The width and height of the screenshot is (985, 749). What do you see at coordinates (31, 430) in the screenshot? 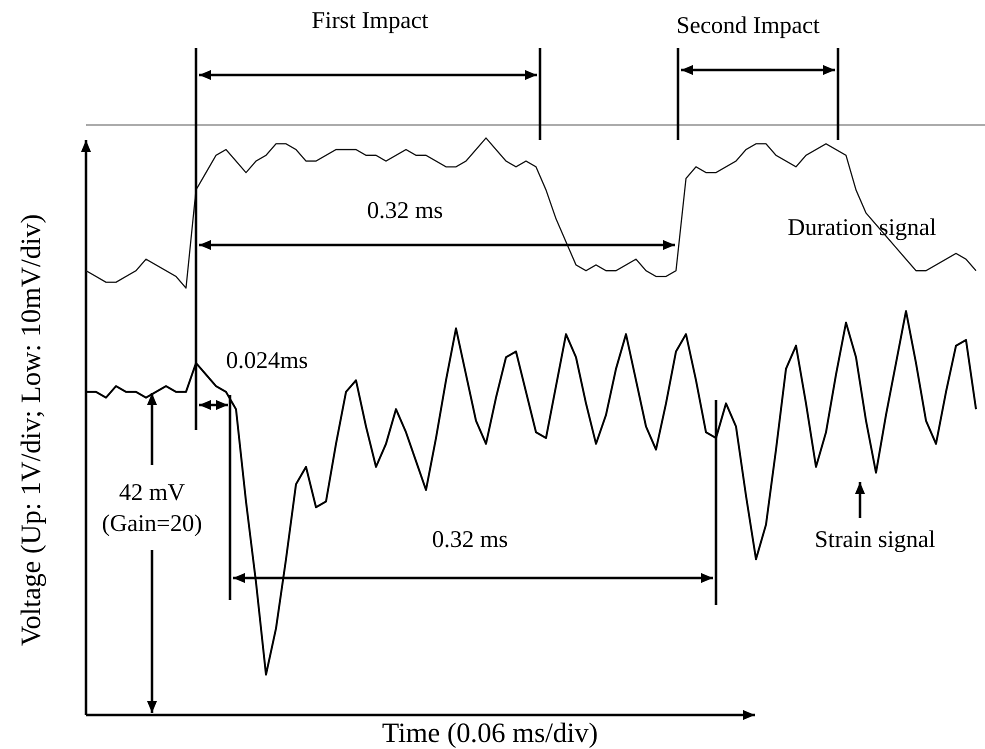
I see `y-axis-title: Voltage (Up: 1V/div; Low: 10mV/div)` at bounding box center [31, 430].